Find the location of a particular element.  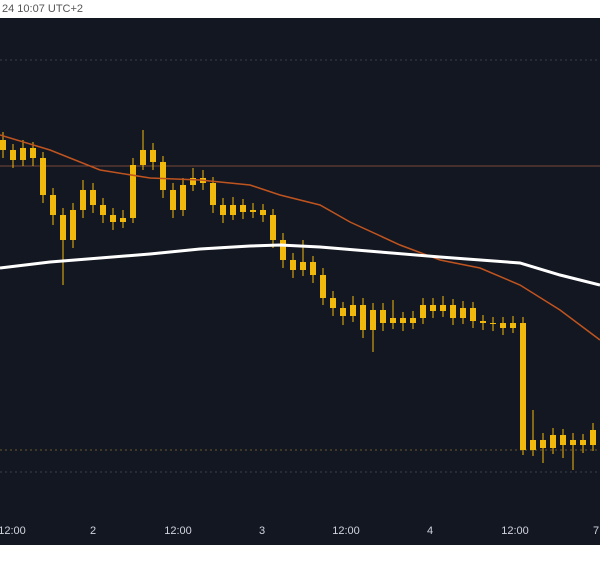

x-tick-label: 3 is located at coordinates (262, 531).